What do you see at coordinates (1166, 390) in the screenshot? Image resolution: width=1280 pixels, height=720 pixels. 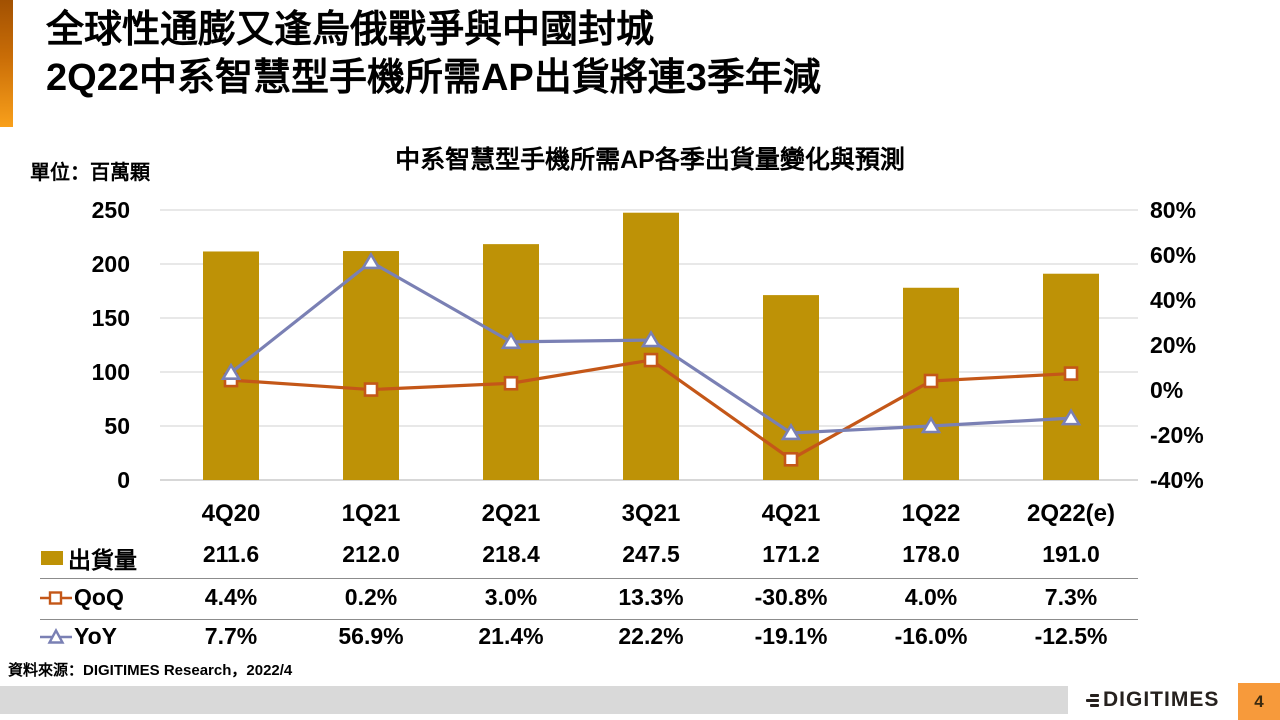 I see `right-axis-tick-label: 0%` at bounding box center [1166, 390].